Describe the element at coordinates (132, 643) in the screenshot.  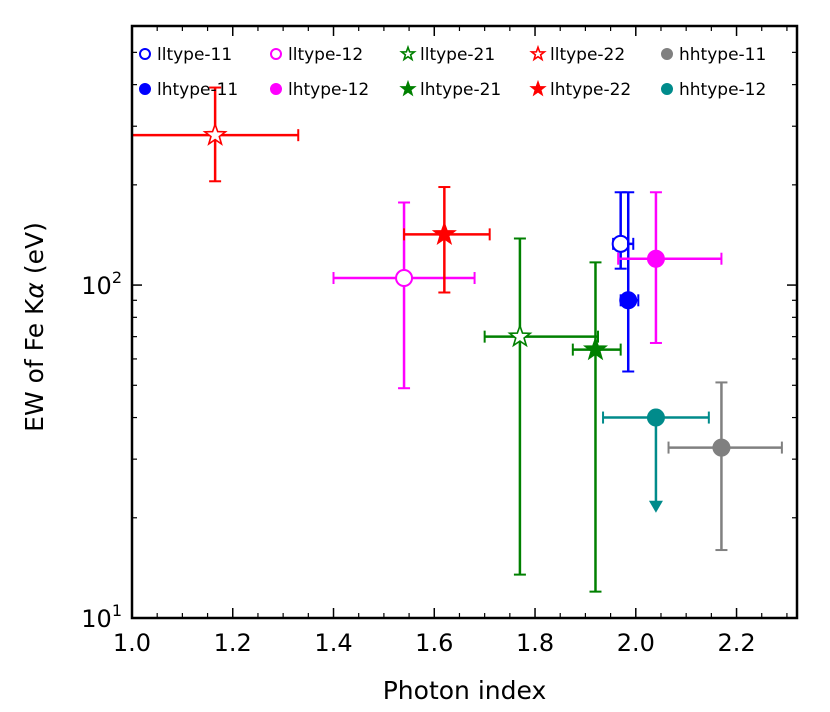
I see `x-tick-label: 1.0` at that location.